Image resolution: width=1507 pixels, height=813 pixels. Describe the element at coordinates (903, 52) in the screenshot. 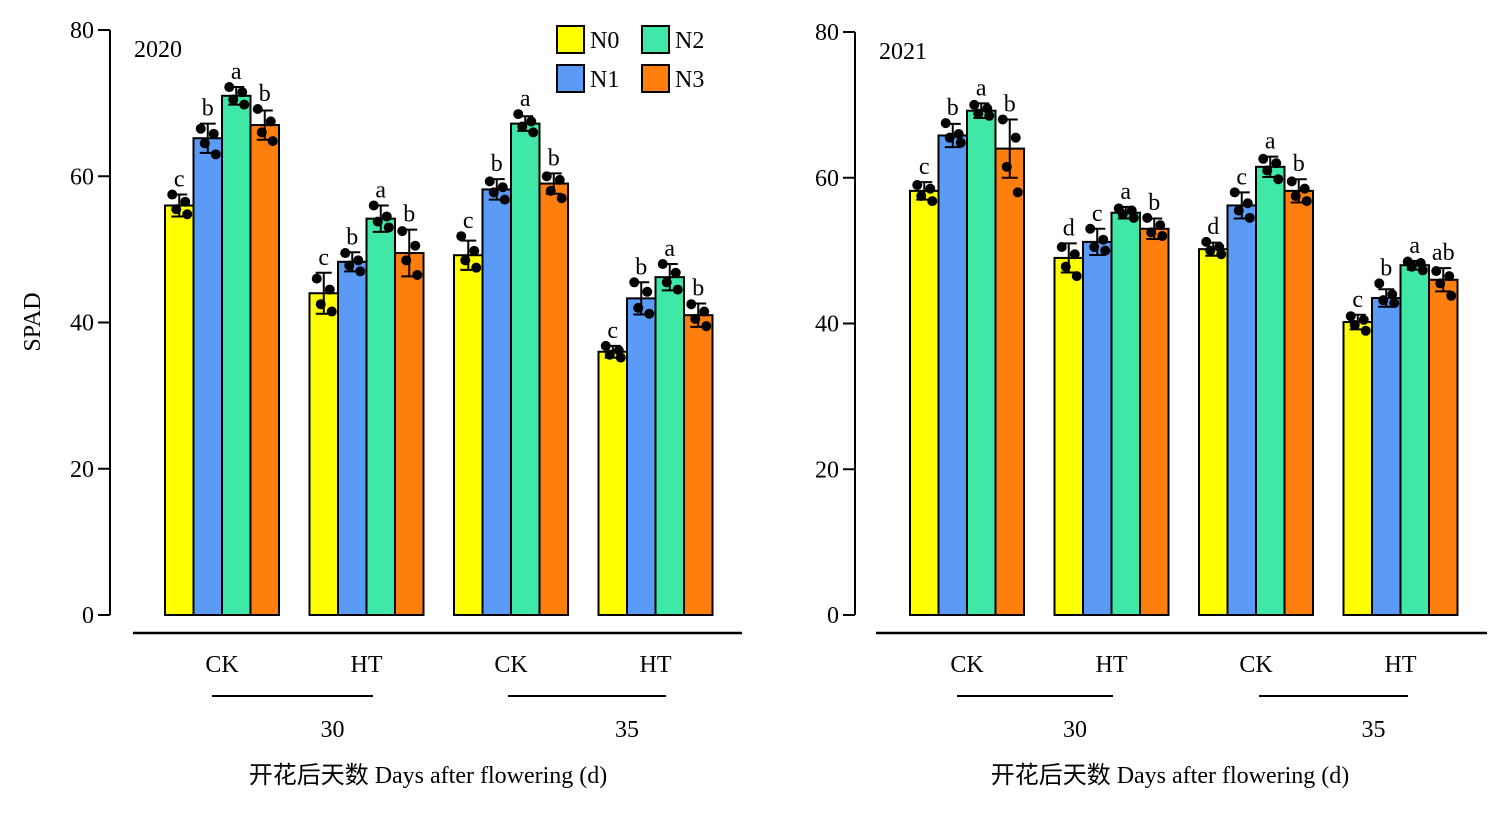

I see `panel-year-label: 2021` at that location.